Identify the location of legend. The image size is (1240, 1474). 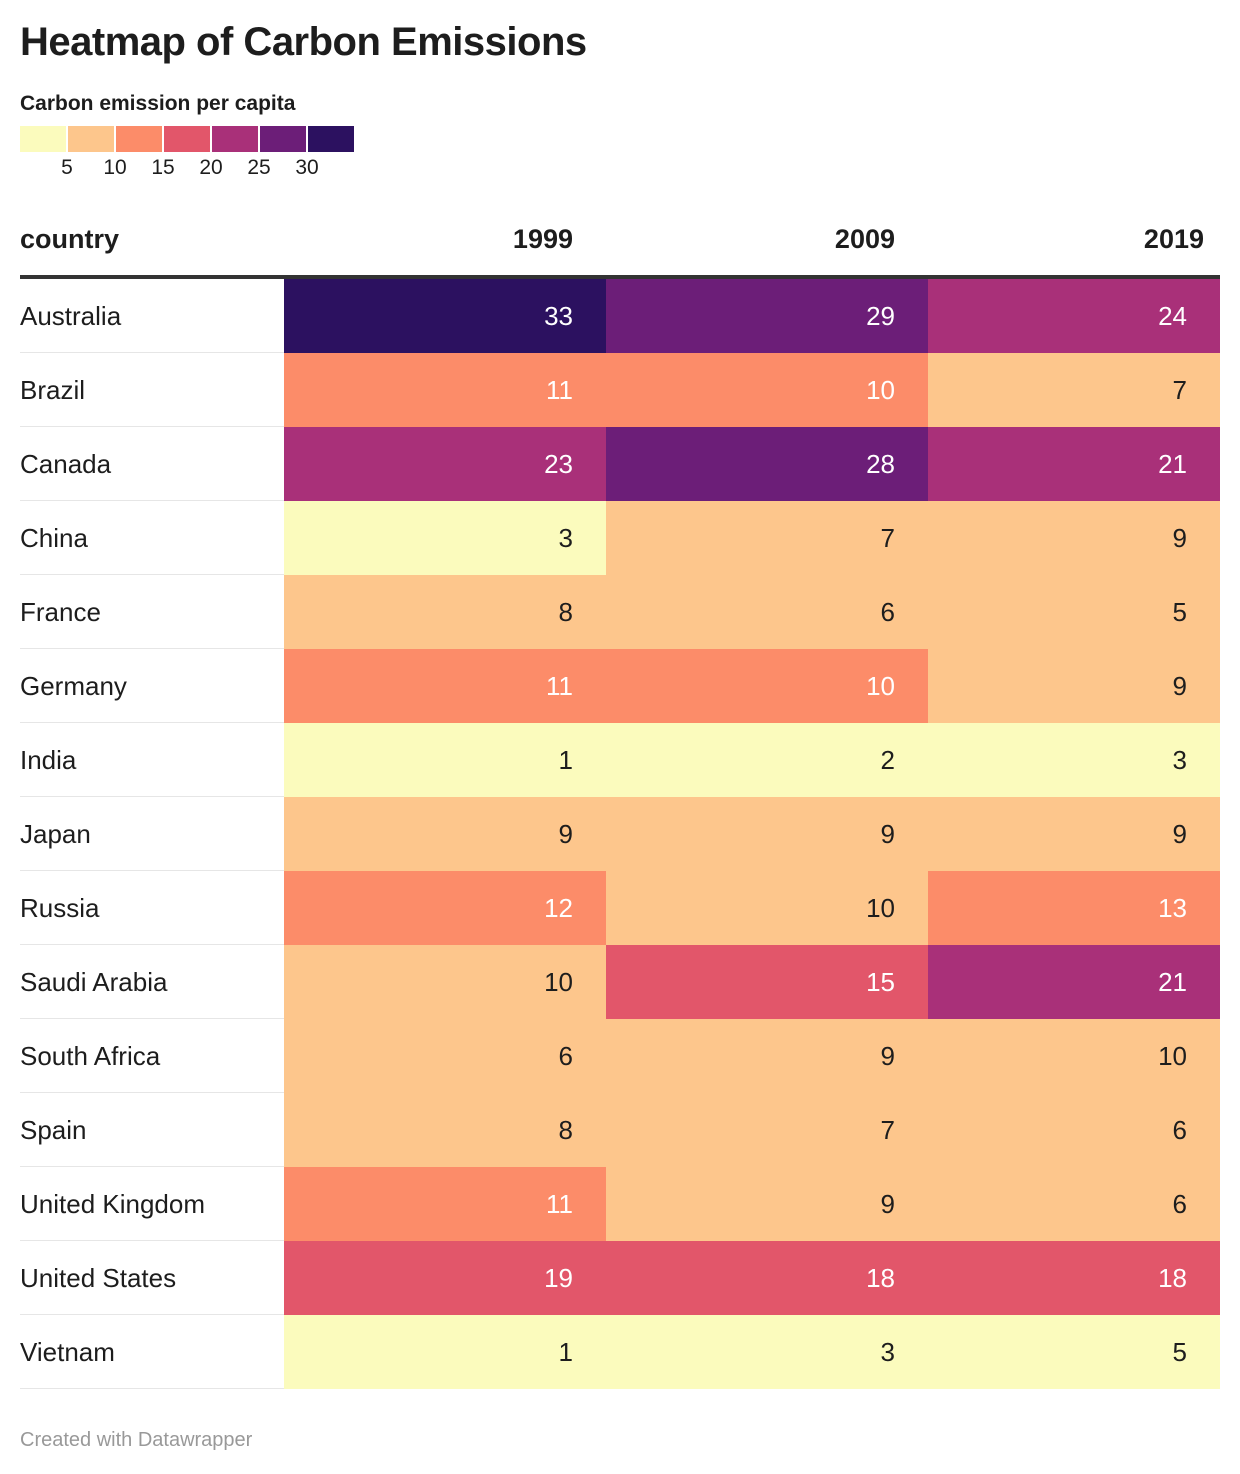
(188, 139).